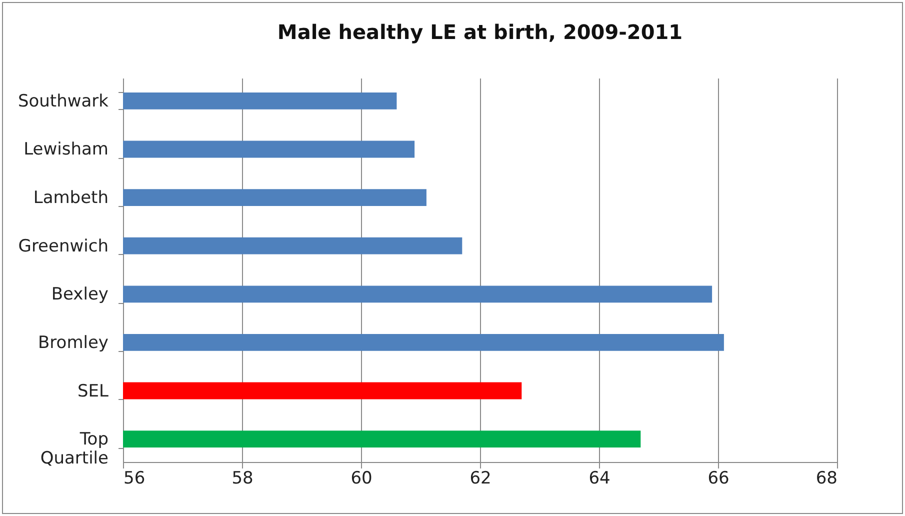 This screenshot has height=516, width=905. Describe the element at coordinates (63, 246) in the screenshot. I see `y-tick-label: Greenwich` at that location.